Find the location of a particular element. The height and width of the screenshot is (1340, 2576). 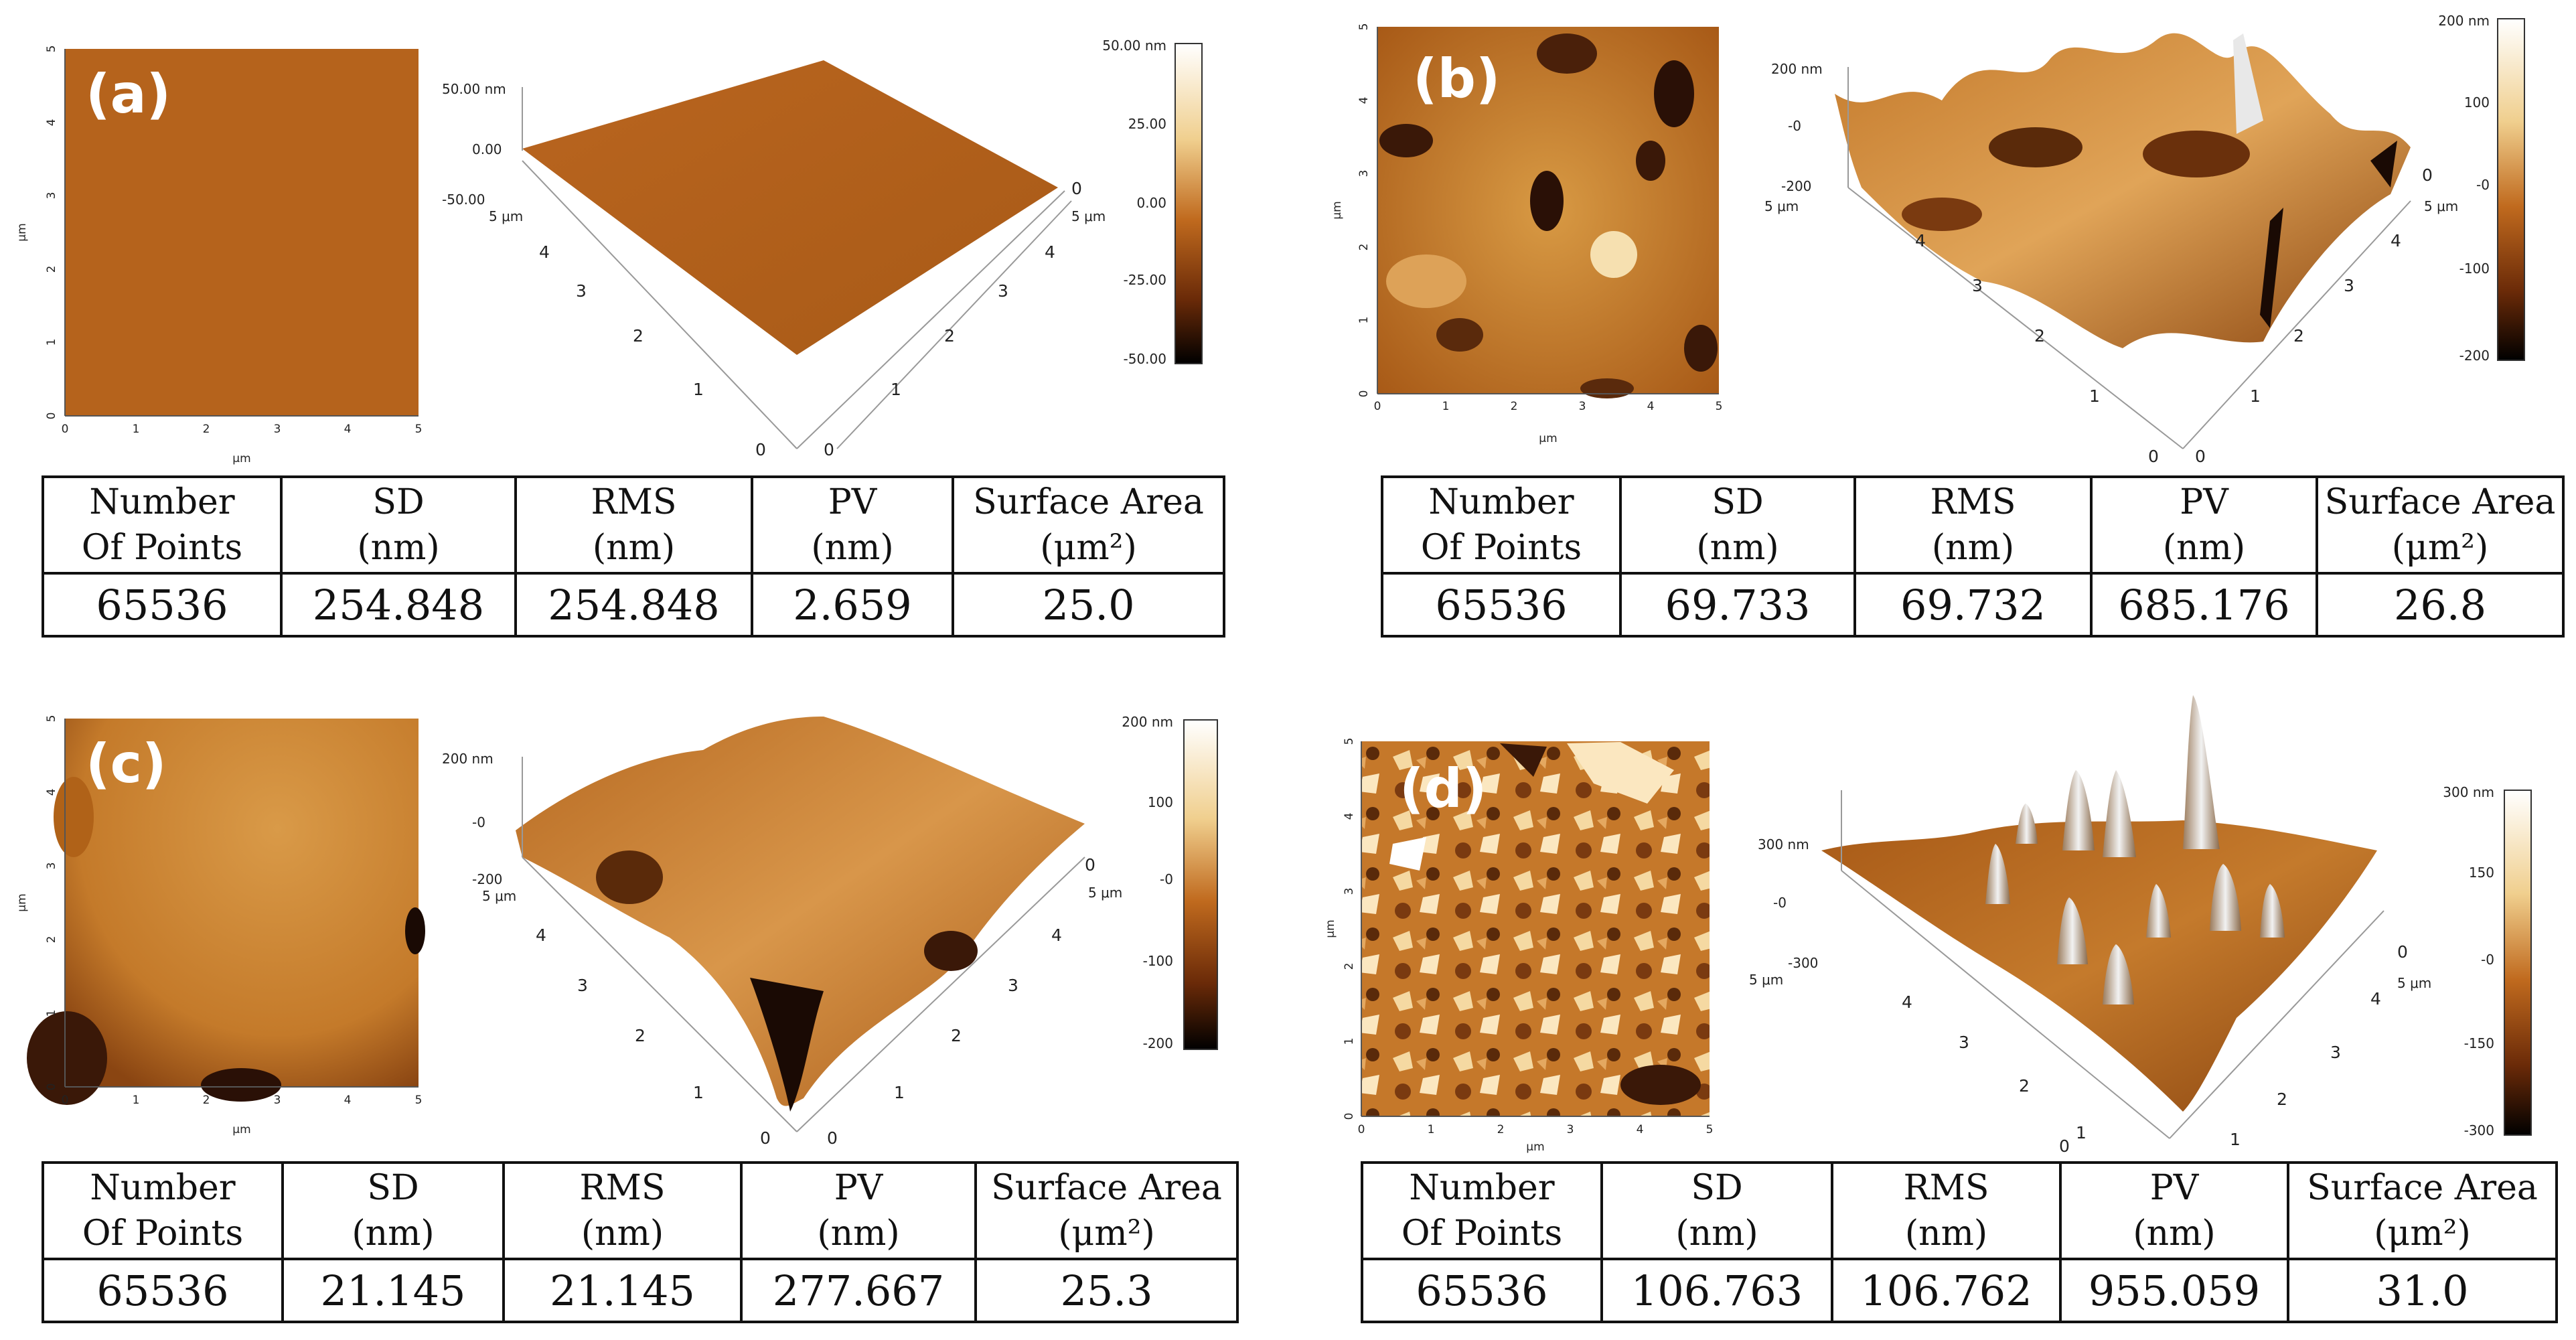

surface-3d-c-shape is located at coordinates (800, 911).